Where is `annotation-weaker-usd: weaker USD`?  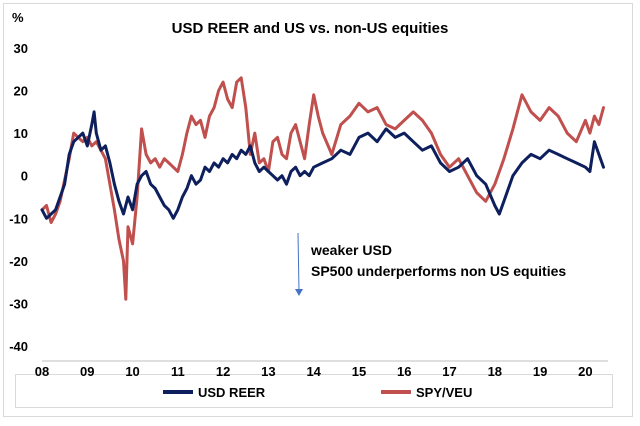
annotation-weaker-usd: weaker USD is located at coordinates (351, 250).